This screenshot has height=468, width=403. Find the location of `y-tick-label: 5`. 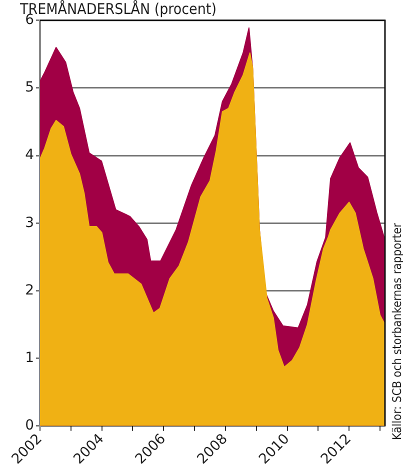

y-tick-label: 5 is located at coordinates (29, 88).